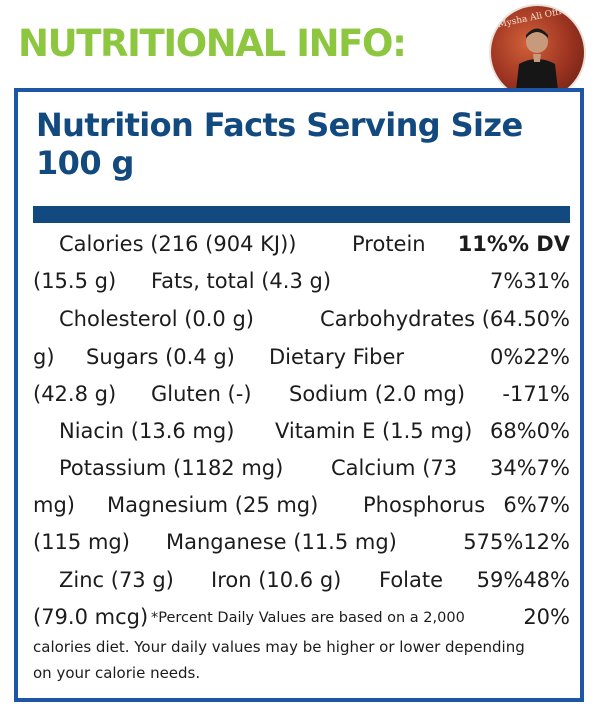  I want to click on row-text: (79.0 mcg), so click(91, 617).